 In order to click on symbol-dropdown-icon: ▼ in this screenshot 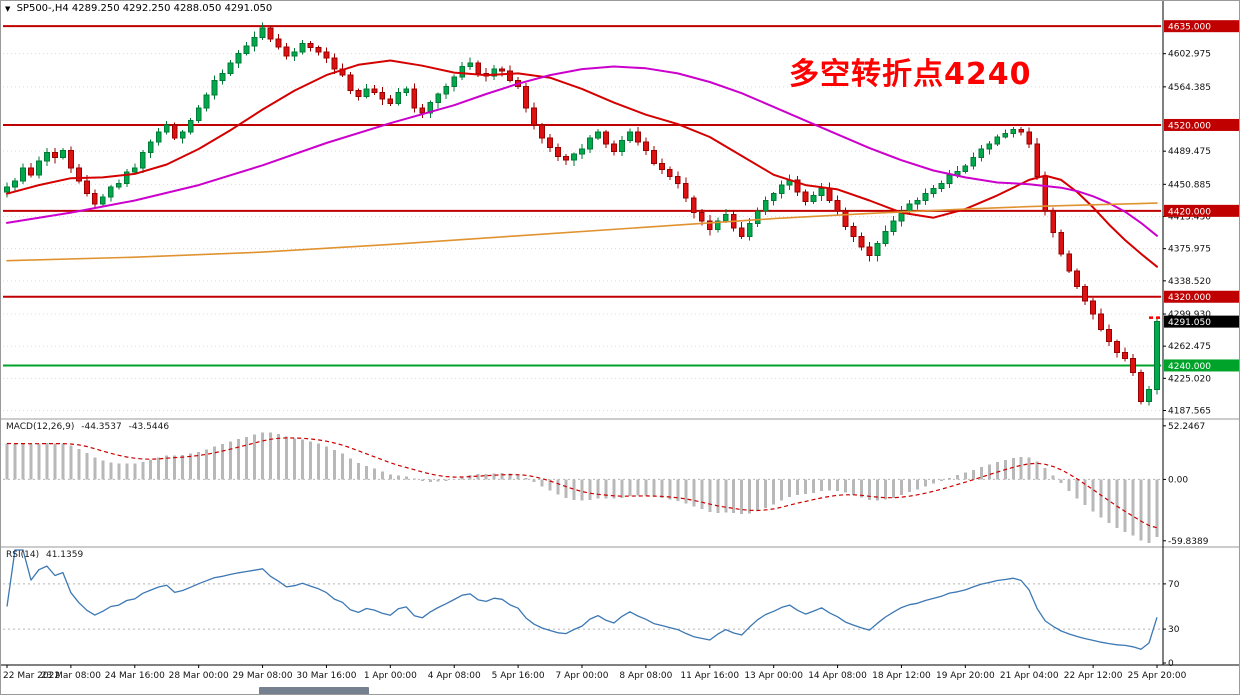, I will do `click(8, 9)`.